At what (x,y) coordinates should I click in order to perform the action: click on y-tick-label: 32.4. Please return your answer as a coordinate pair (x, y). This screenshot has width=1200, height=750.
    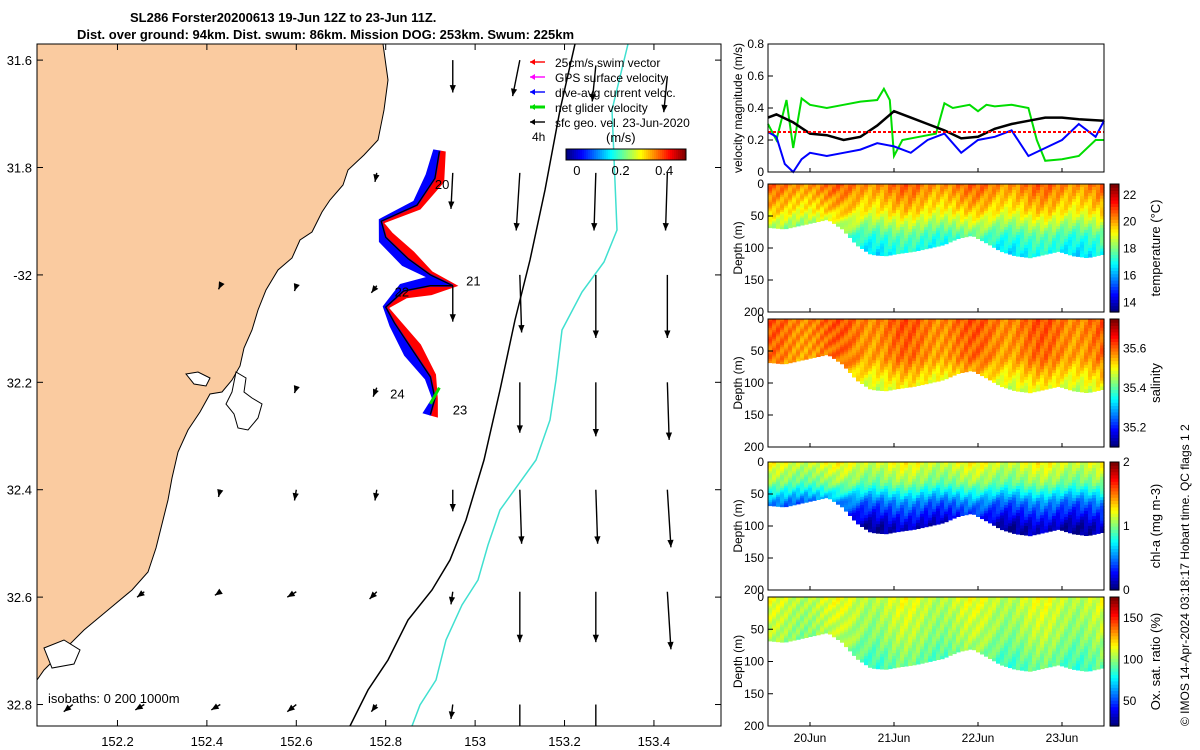
    Looking at the image, I should click on (19, 490).